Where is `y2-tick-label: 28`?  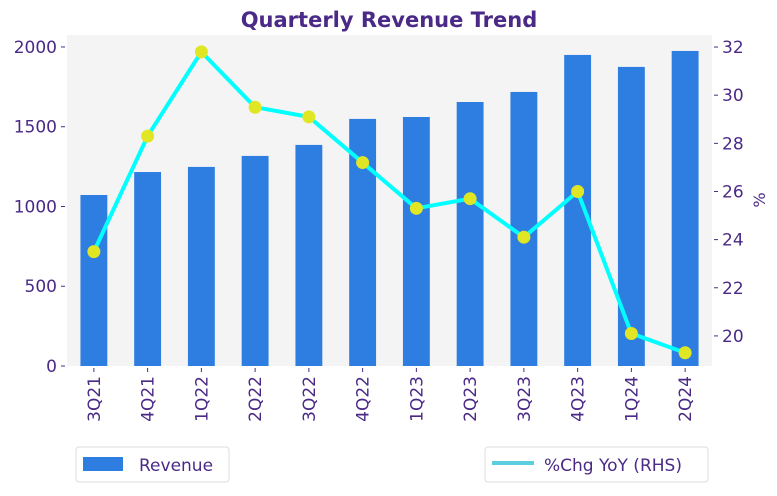 y2-tick-label: 28 is located at coordinates (733, 144).